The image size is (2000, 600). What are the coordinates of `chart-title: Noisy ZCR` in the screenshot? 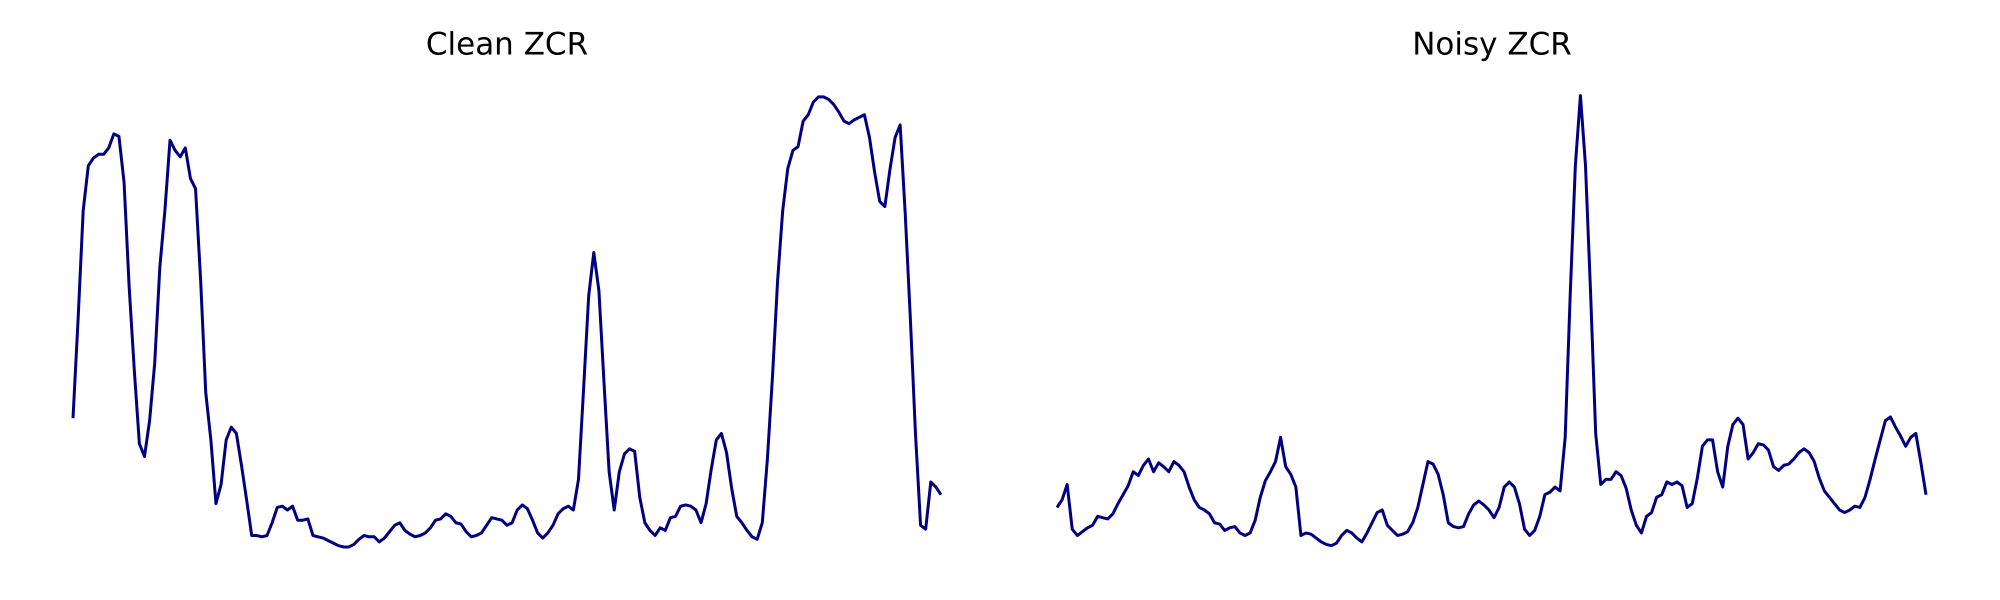 It's located at (1492, 45).